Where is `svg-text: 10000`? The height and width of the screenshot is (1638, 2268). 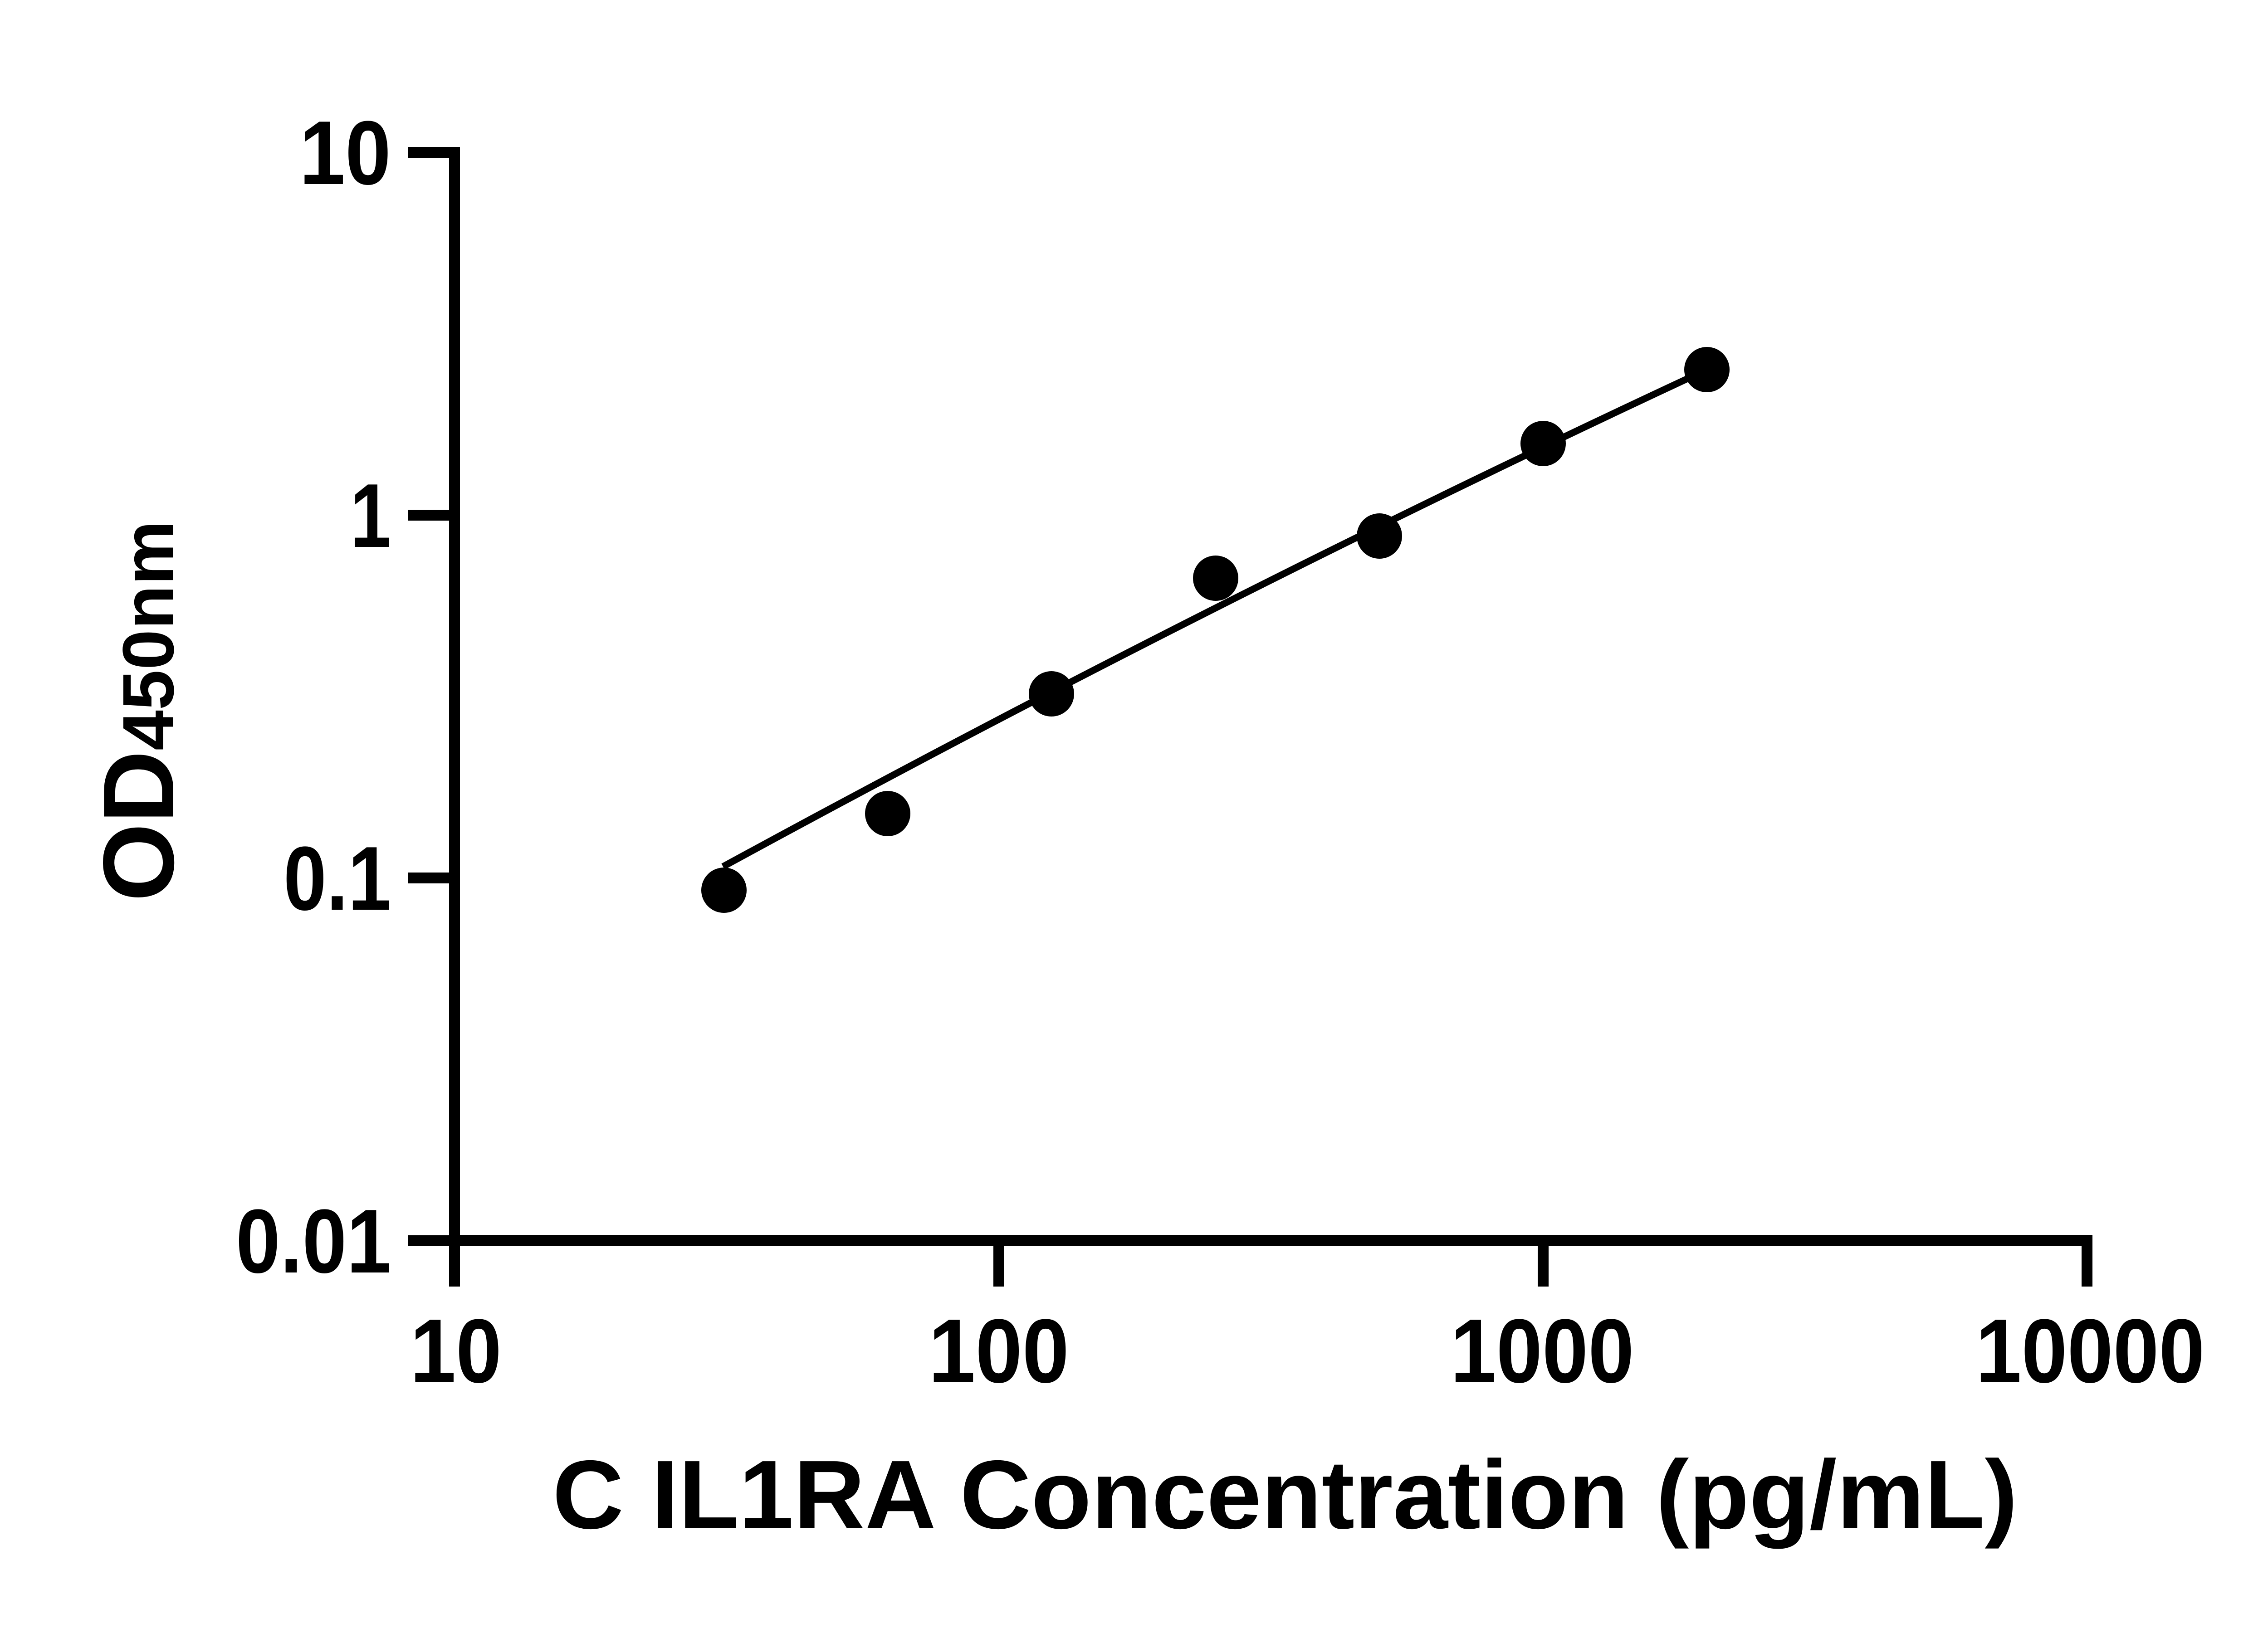 svg-text: 10000 is located at coordinates (2091, 1351).